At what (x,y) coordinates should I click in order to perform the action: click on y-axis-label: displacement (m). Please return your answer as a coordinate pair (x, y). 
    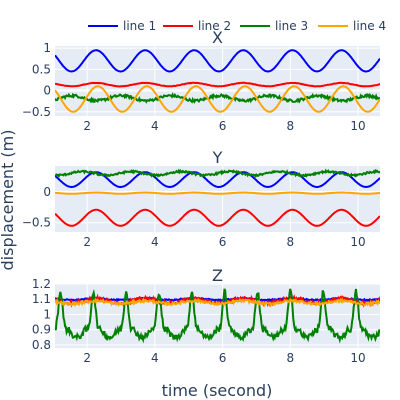
    Looking at the image, I should click on (8, 200).